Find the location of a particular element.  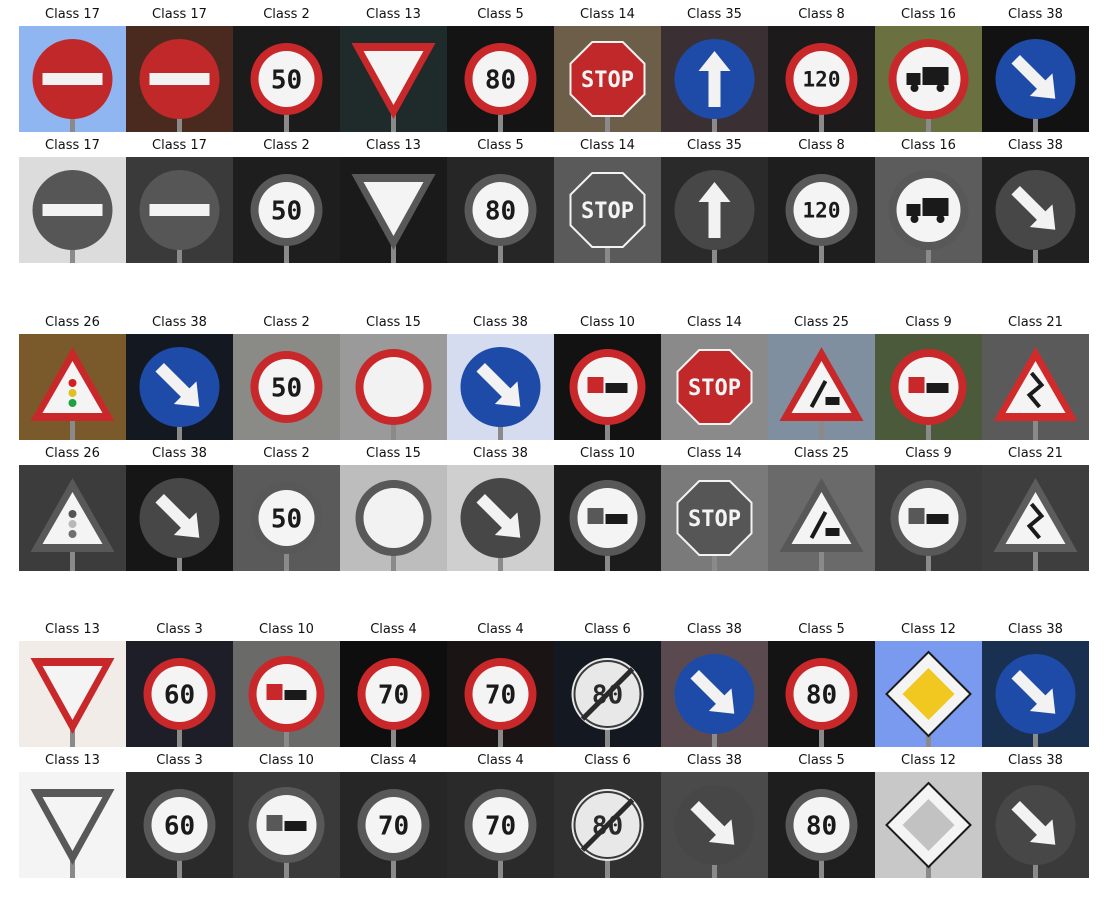

sample-cell: Class 8 120 is located at coordinates (821, 68).